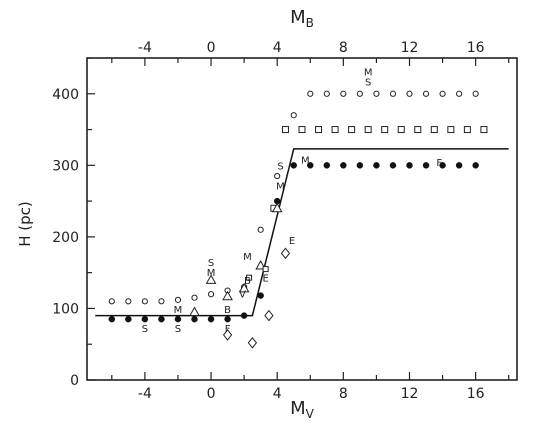 The height and width of the screenshot is (426, 560). What do you see at coordinates (242, 294) in the screenshot?
I see `point-letter-label: V` at bounding box center [242, 294].